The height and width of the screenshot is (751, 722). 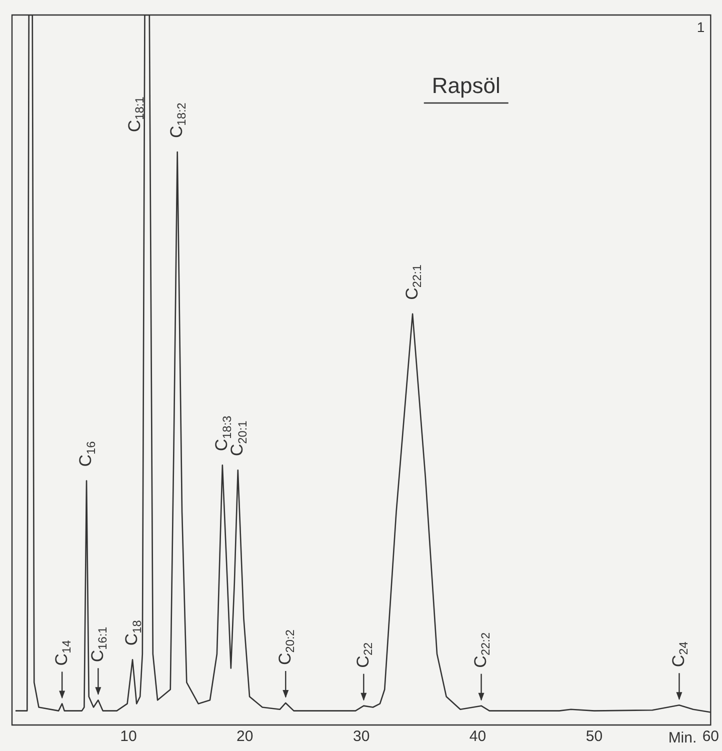 I want to click on x-tick-label: 50, so click(x=594, y=737).